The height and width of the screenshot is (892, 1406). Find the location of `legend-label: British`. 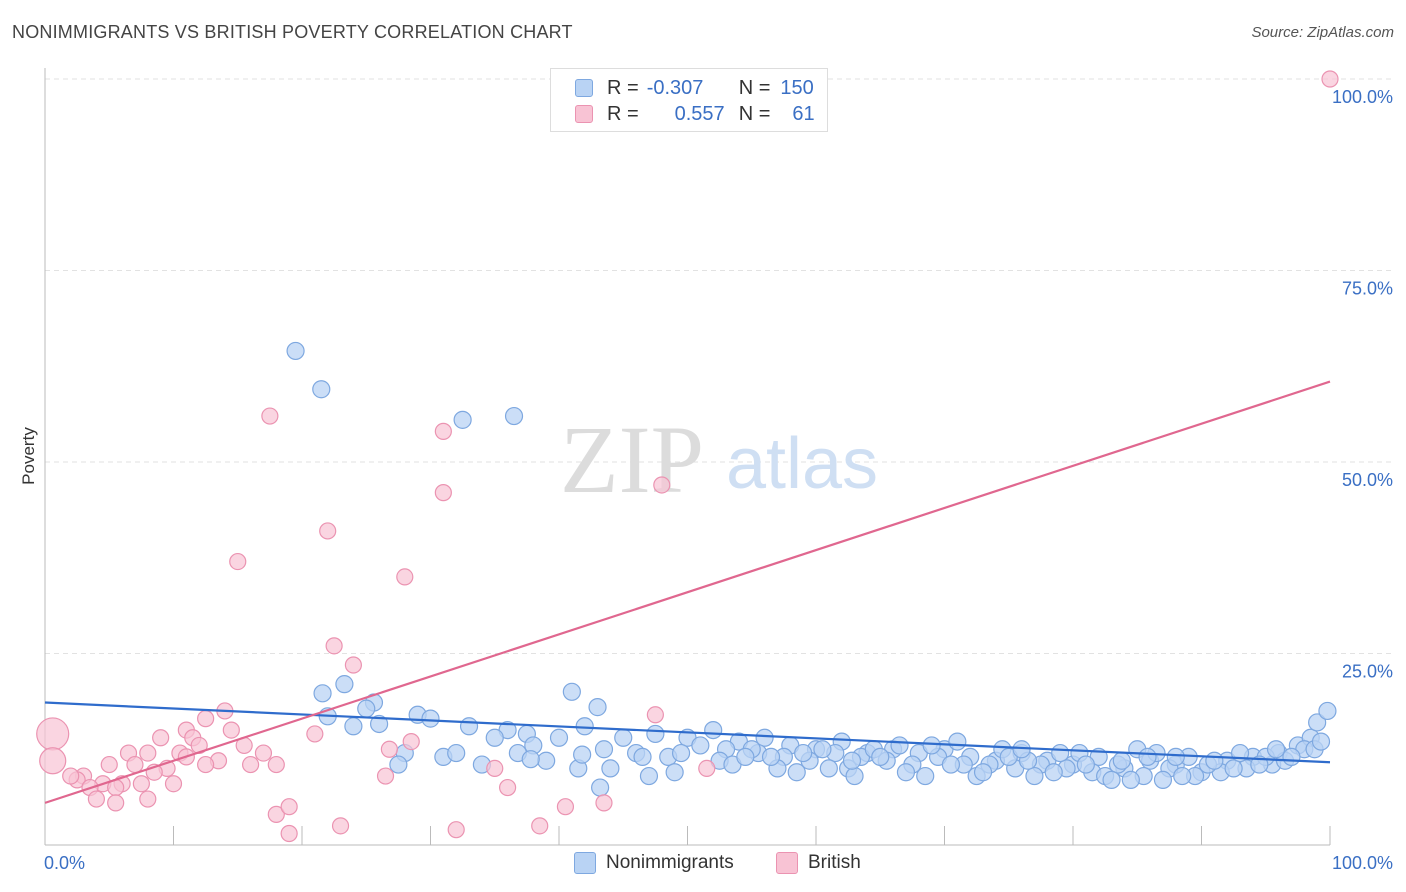

legend-label: British is located at coordinates (834, 862).